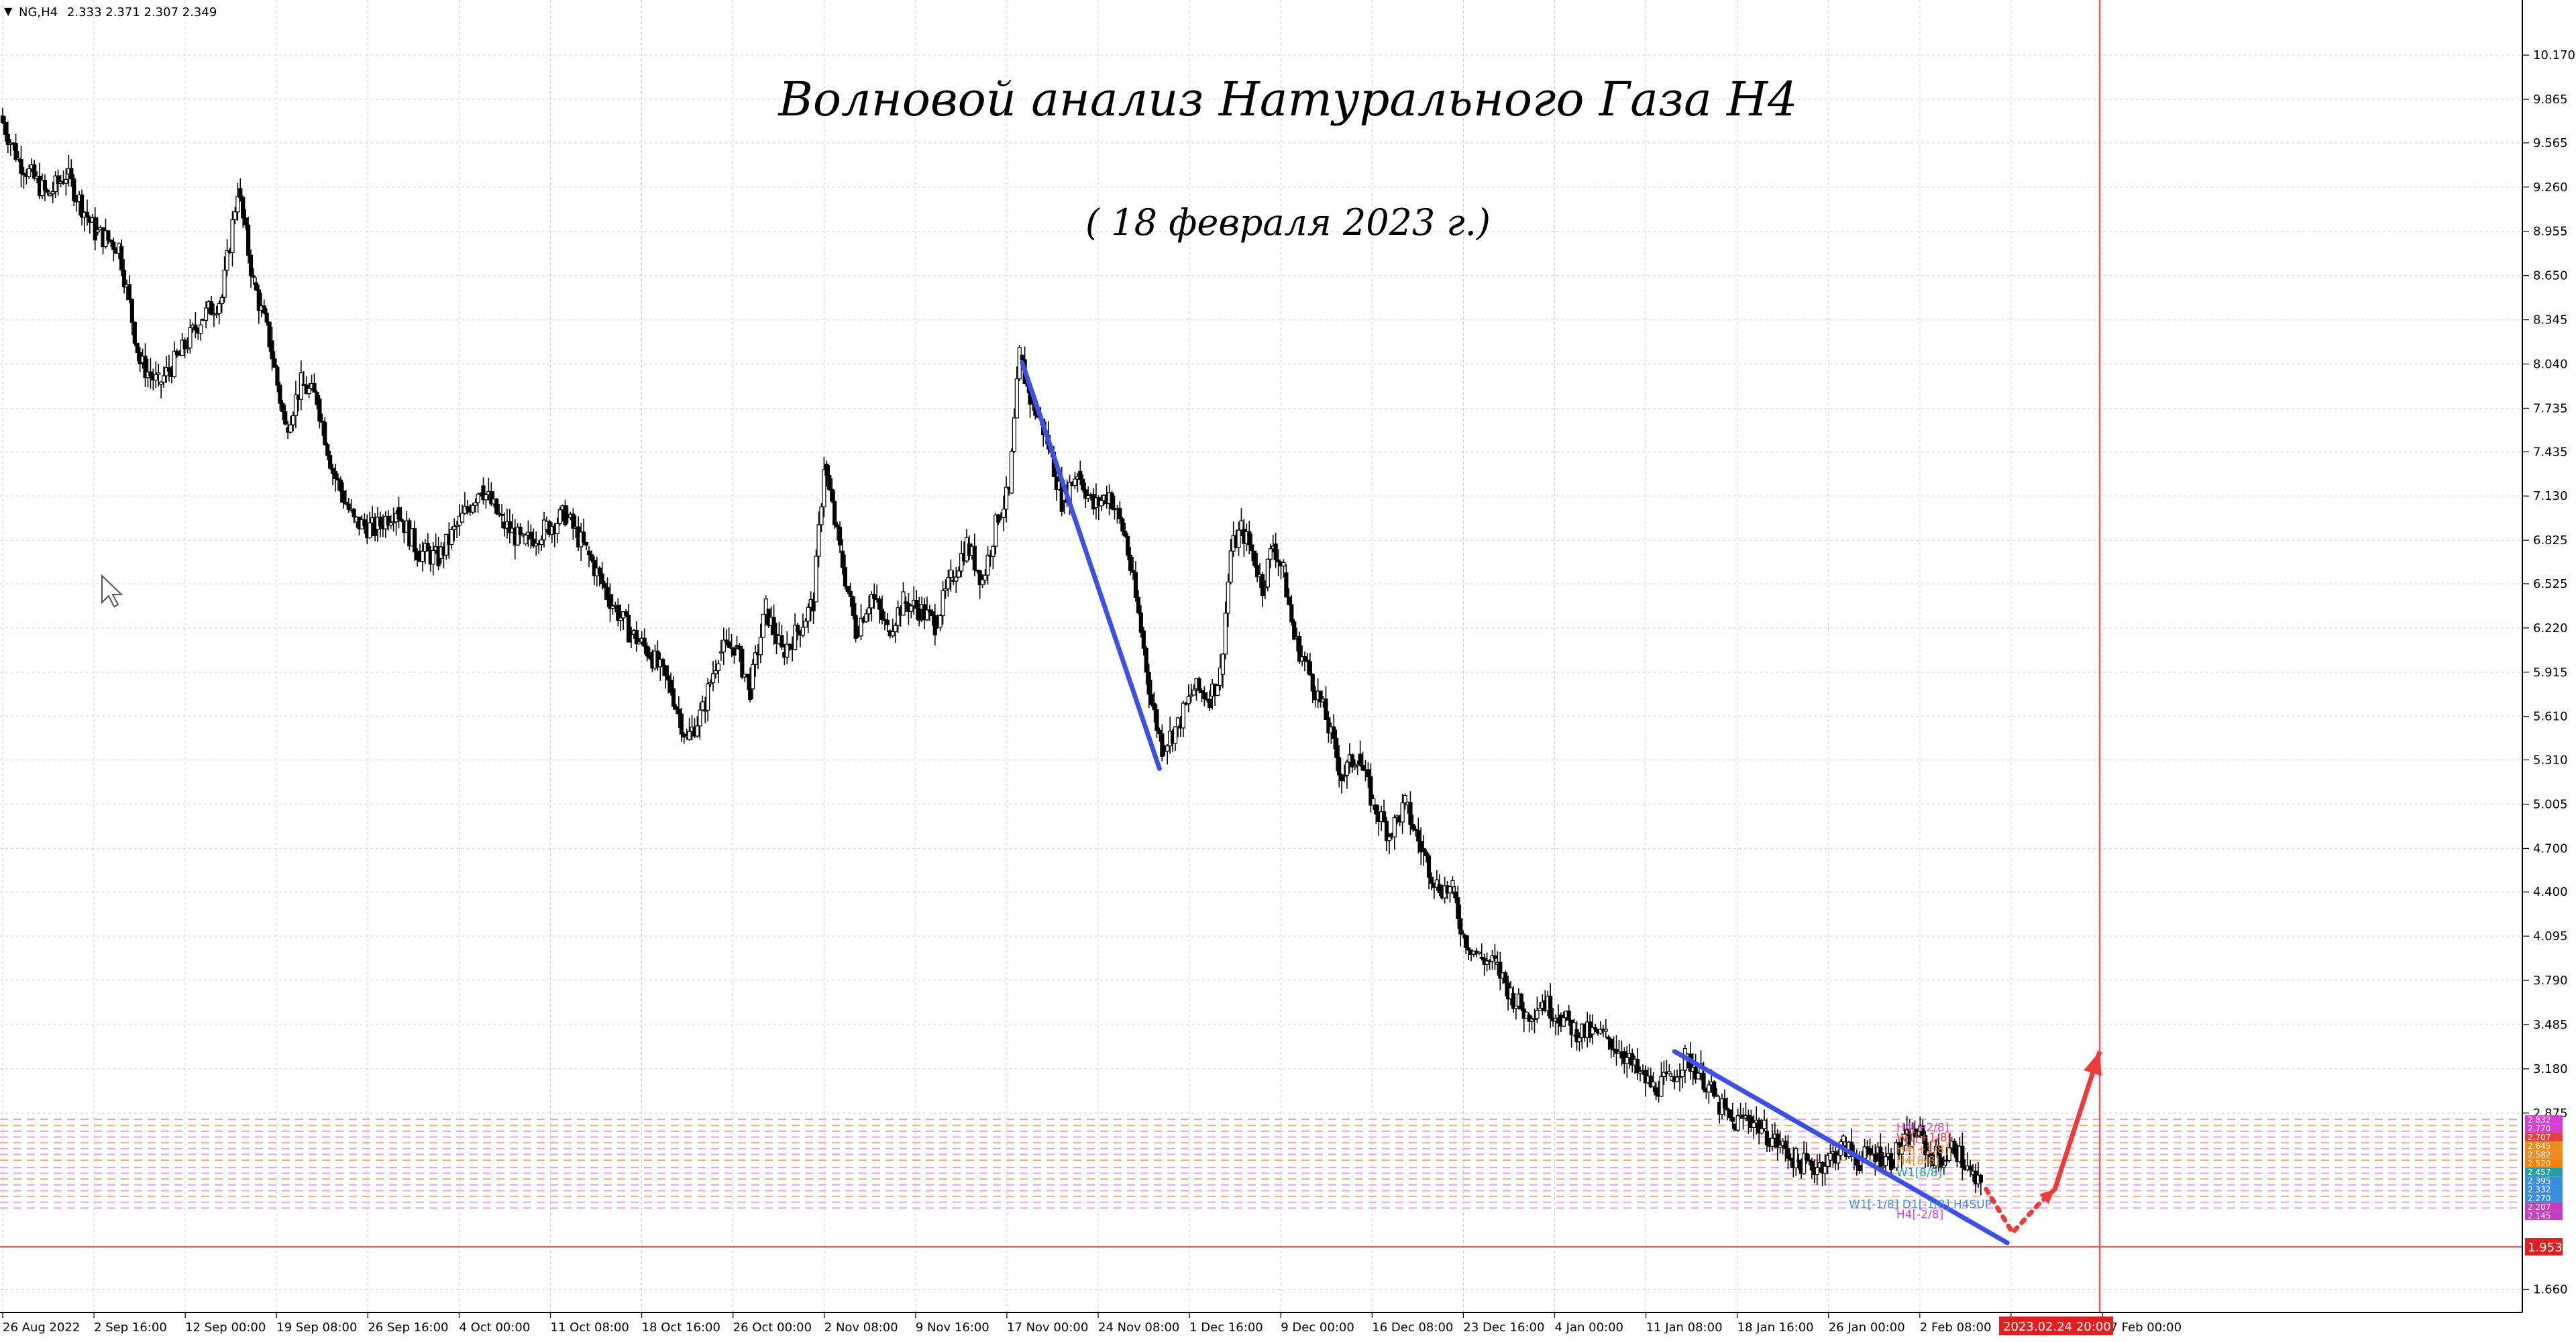 The image size is (2576, 1342). What do you see at coordinates (1503, 1328) in the screenshot?
I see `x-tick-label: 23 Dec 16:00` at bounding box center [1503, 1328].